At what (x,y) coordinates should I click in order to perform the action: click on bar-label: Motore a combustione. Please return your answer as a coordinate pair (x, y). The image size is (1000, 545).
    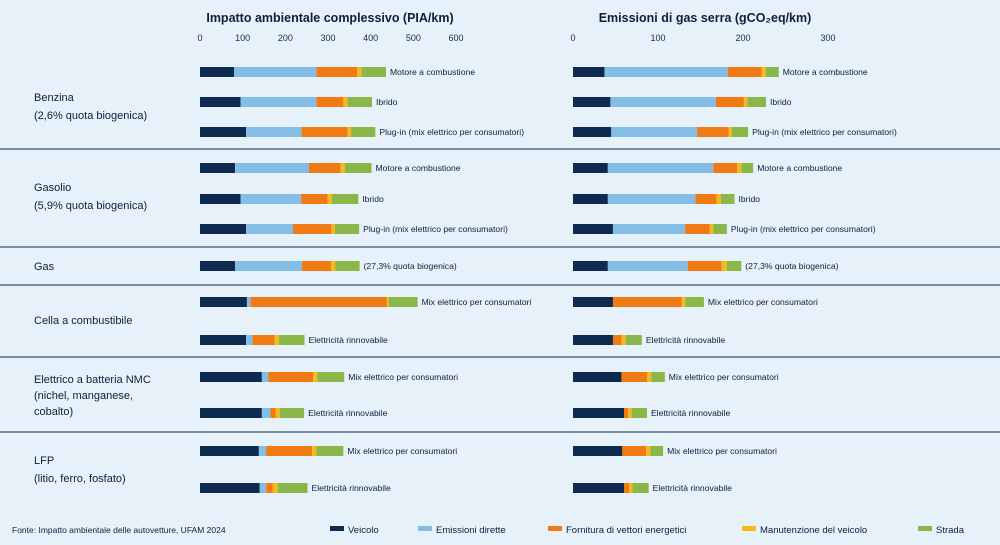
    Looking at the image, I should click on (418, 168).